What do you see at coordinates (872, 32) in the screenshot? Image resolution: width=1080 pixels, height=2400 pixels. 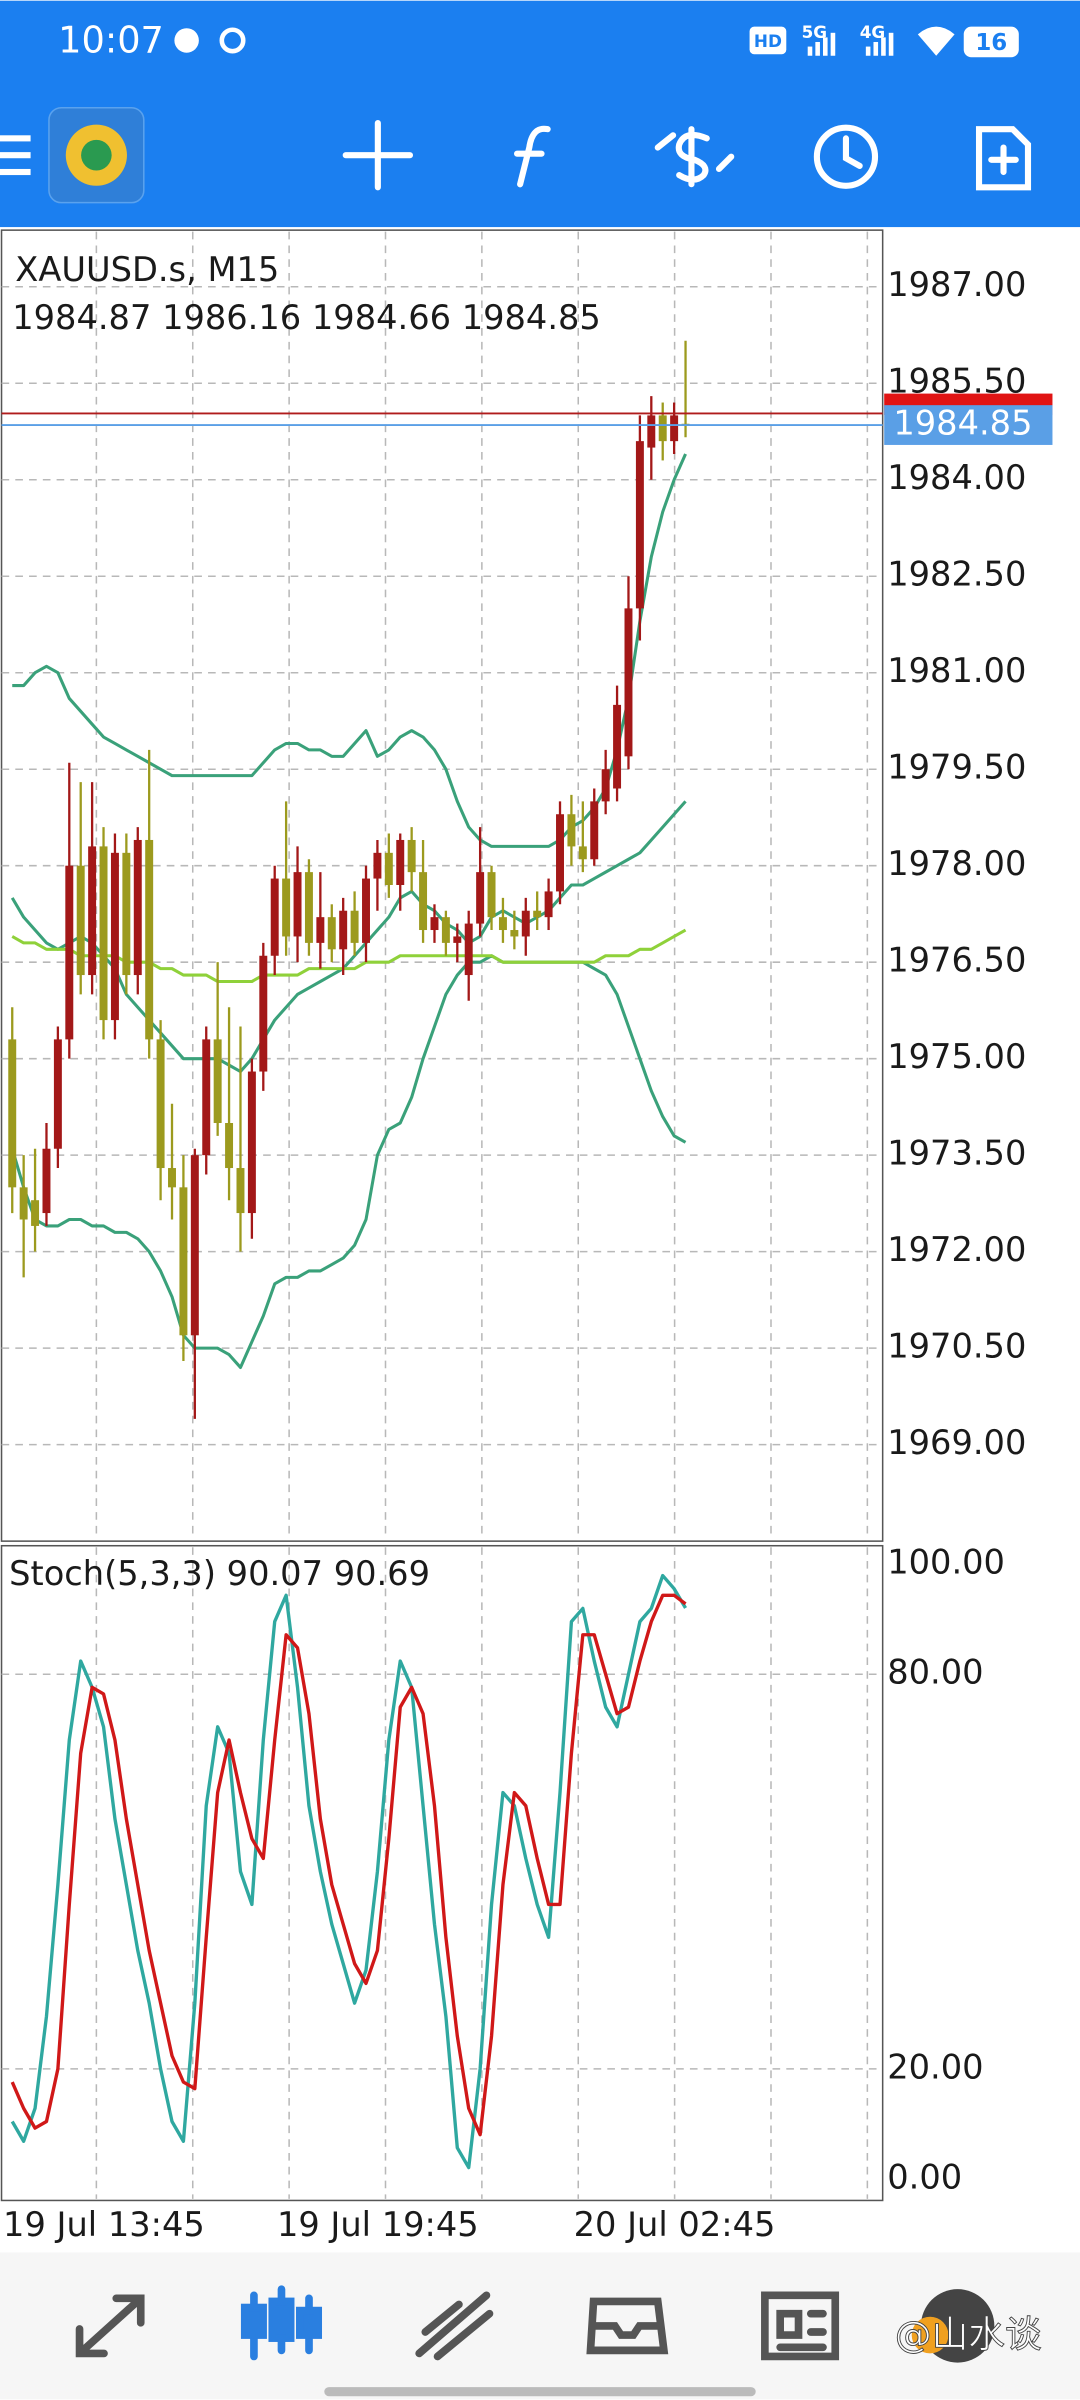 I see `status-network: 4G` at bounding box center [872, 32].